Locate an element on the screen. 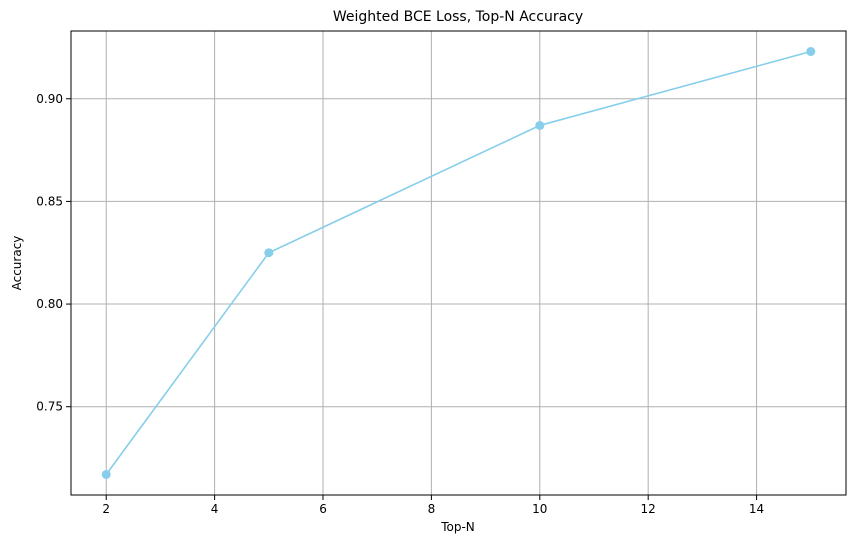 Image resolution: width=855 pixels, height=545 pixels. x-tick-label: 2 is located at coordinates (106, 509).